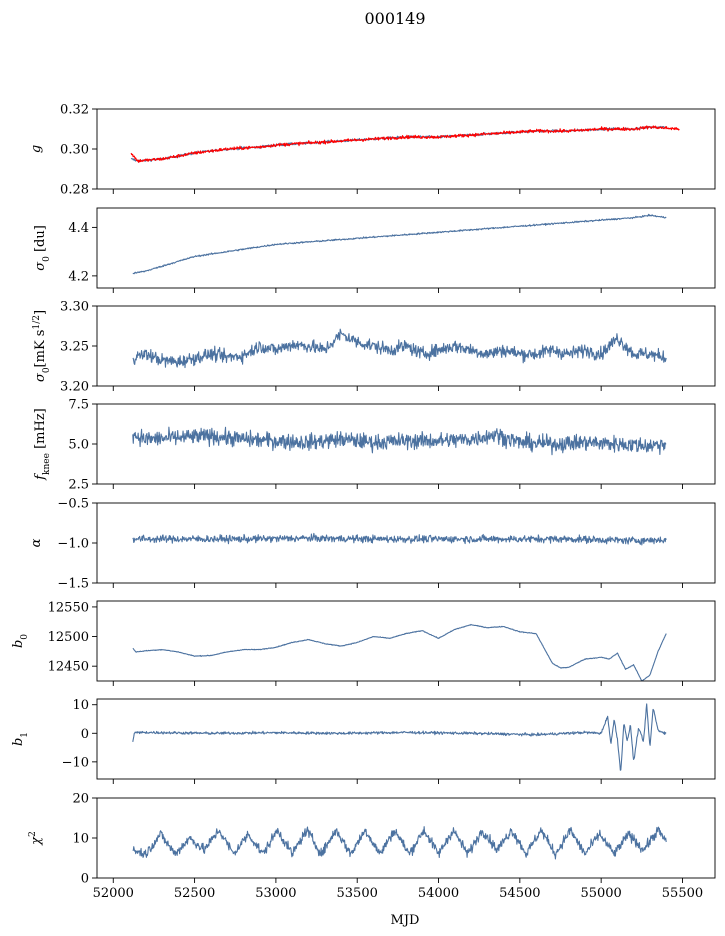 This screenshot has height=936, width=725. I want to click on y-axis-label: σ0 [du], so click(42, 248).